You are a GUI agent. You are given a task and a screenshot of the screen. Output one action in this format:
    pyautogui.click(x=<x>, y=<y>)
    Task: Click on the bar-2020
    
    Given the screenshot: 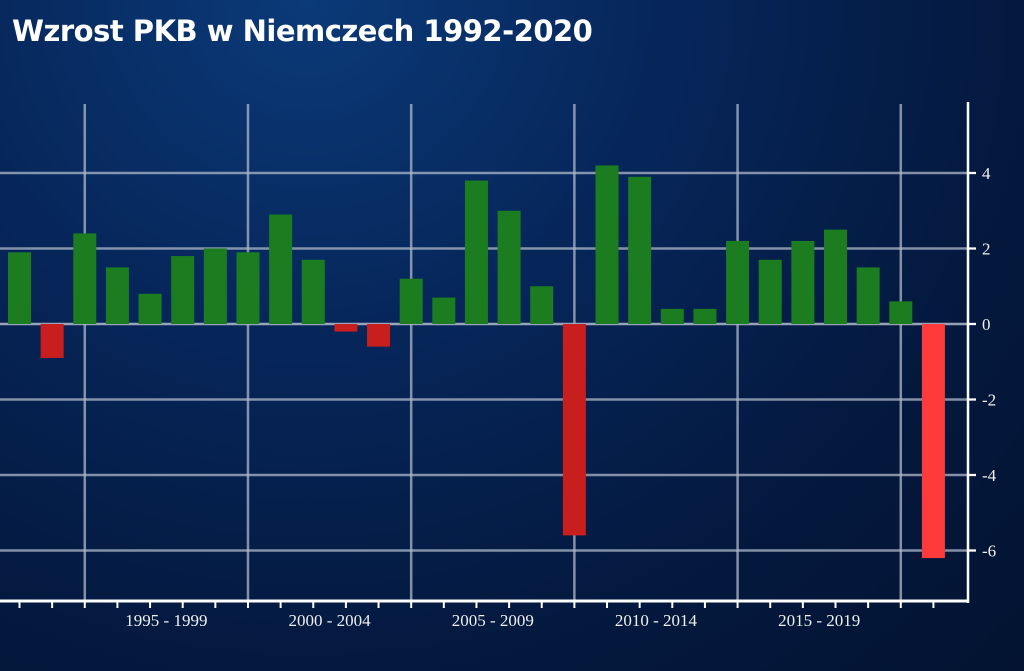 What is the action you would take?
    pyautogui.click(x=933, y=441)
    